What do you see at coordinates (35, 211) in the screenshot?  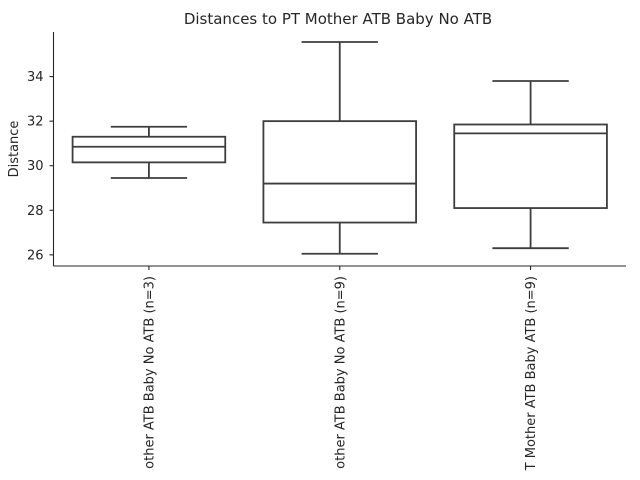 I see `y-tick-label: 28` at bounding box center [35, 211].